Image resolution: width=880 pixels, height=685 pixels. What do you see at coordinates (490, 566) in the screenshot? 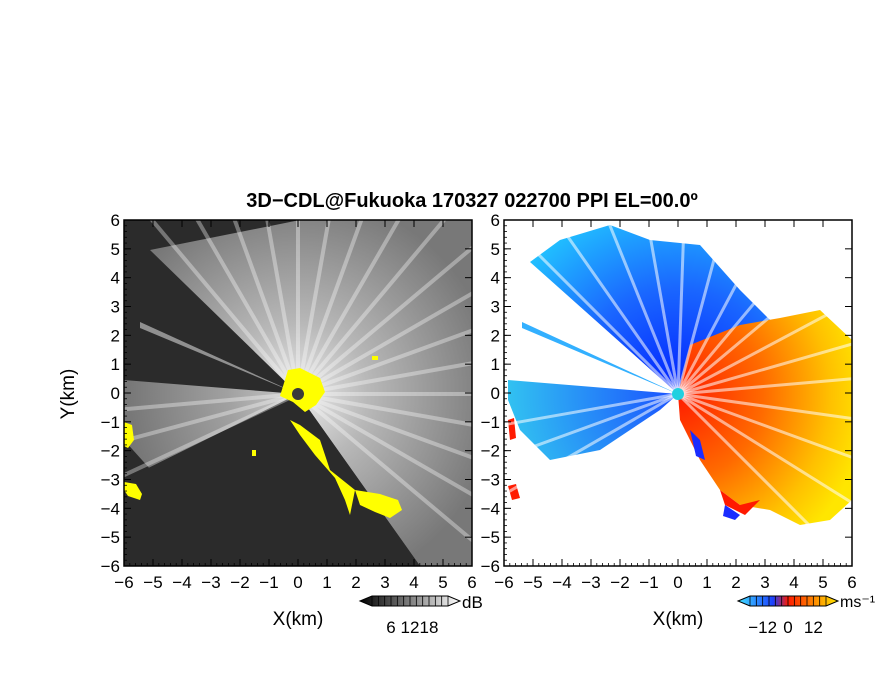
I see `y-tick-label: −6` at bounding box center [490, 566].